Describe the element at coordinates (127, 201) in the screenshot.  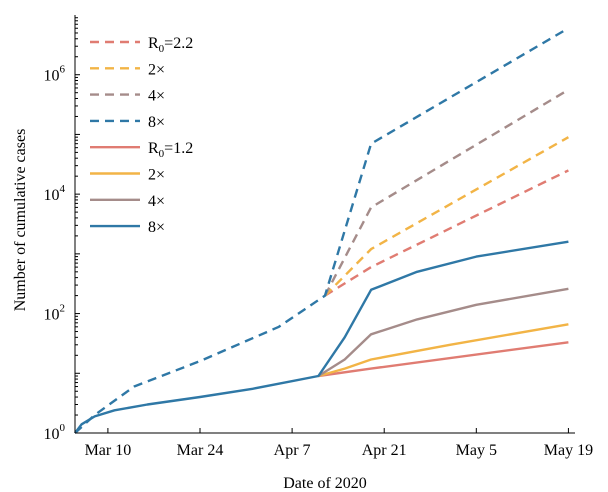
I see `legend-entry-7: 4×` at that location.